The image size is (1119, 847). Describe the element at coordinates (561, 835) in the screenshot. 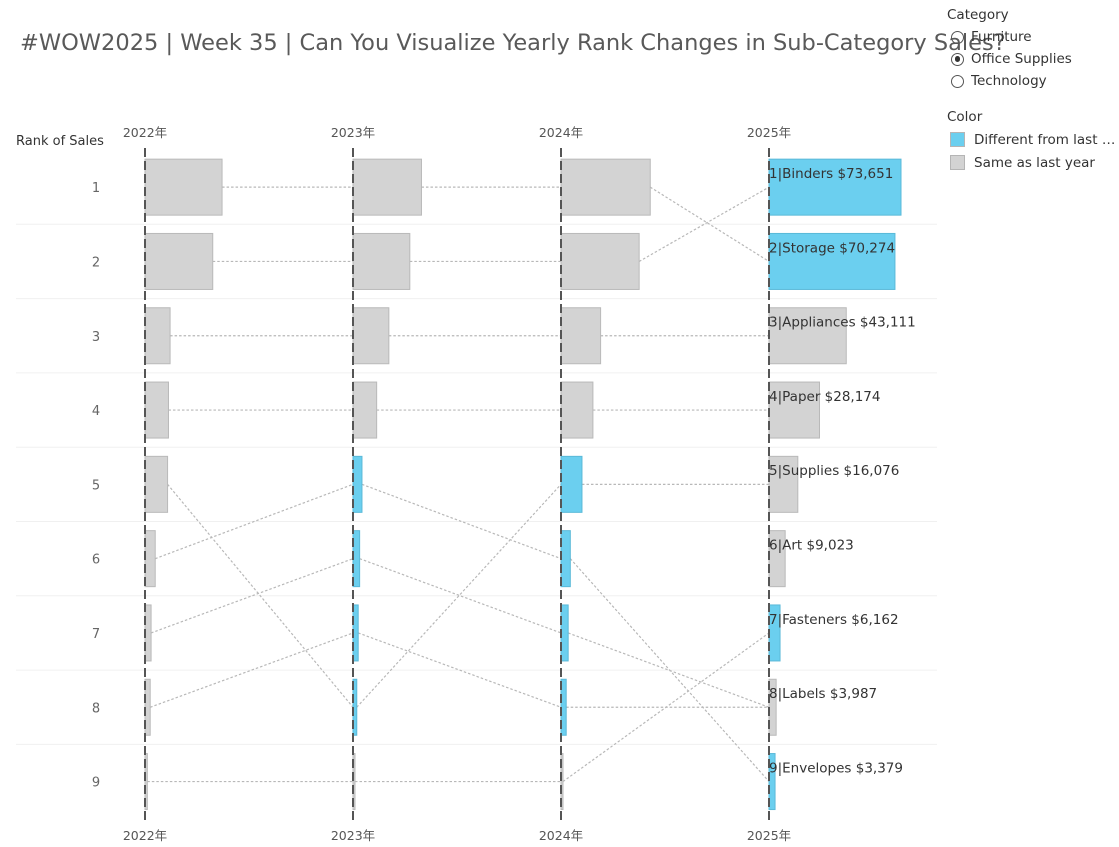

I see `year-tick-label-bottom: 2024年` at that location.